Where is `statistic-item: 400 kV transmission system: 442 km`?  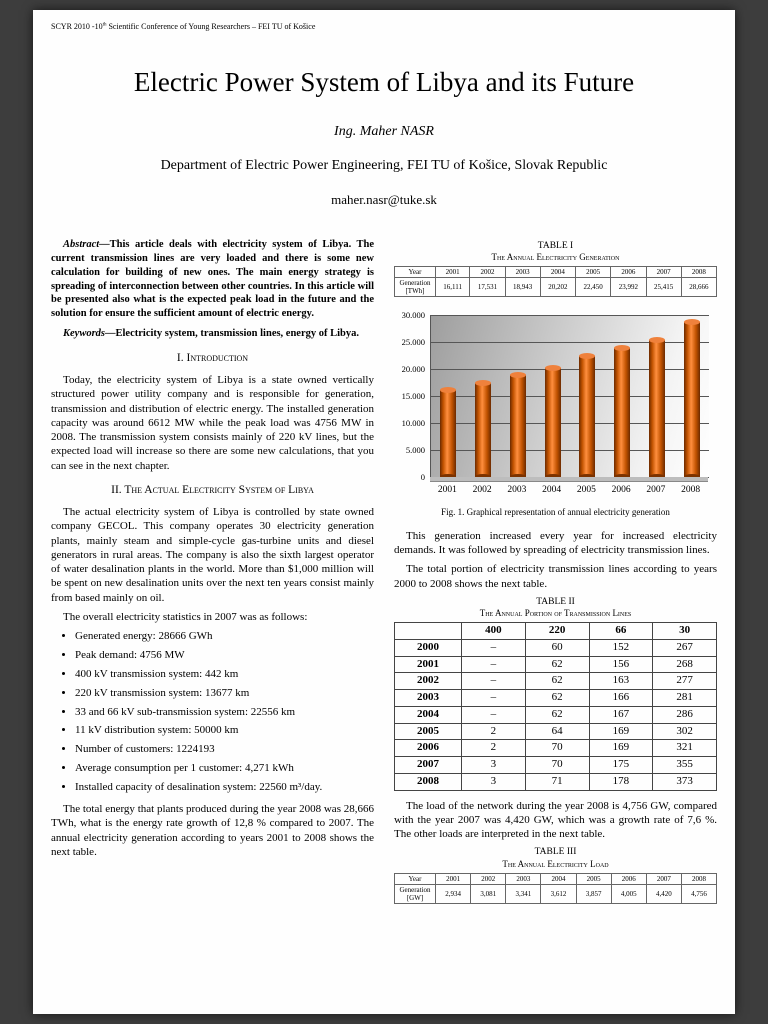 statistic-item: 400 kV transmission system: 442 km is located at coordinates (224, 674).